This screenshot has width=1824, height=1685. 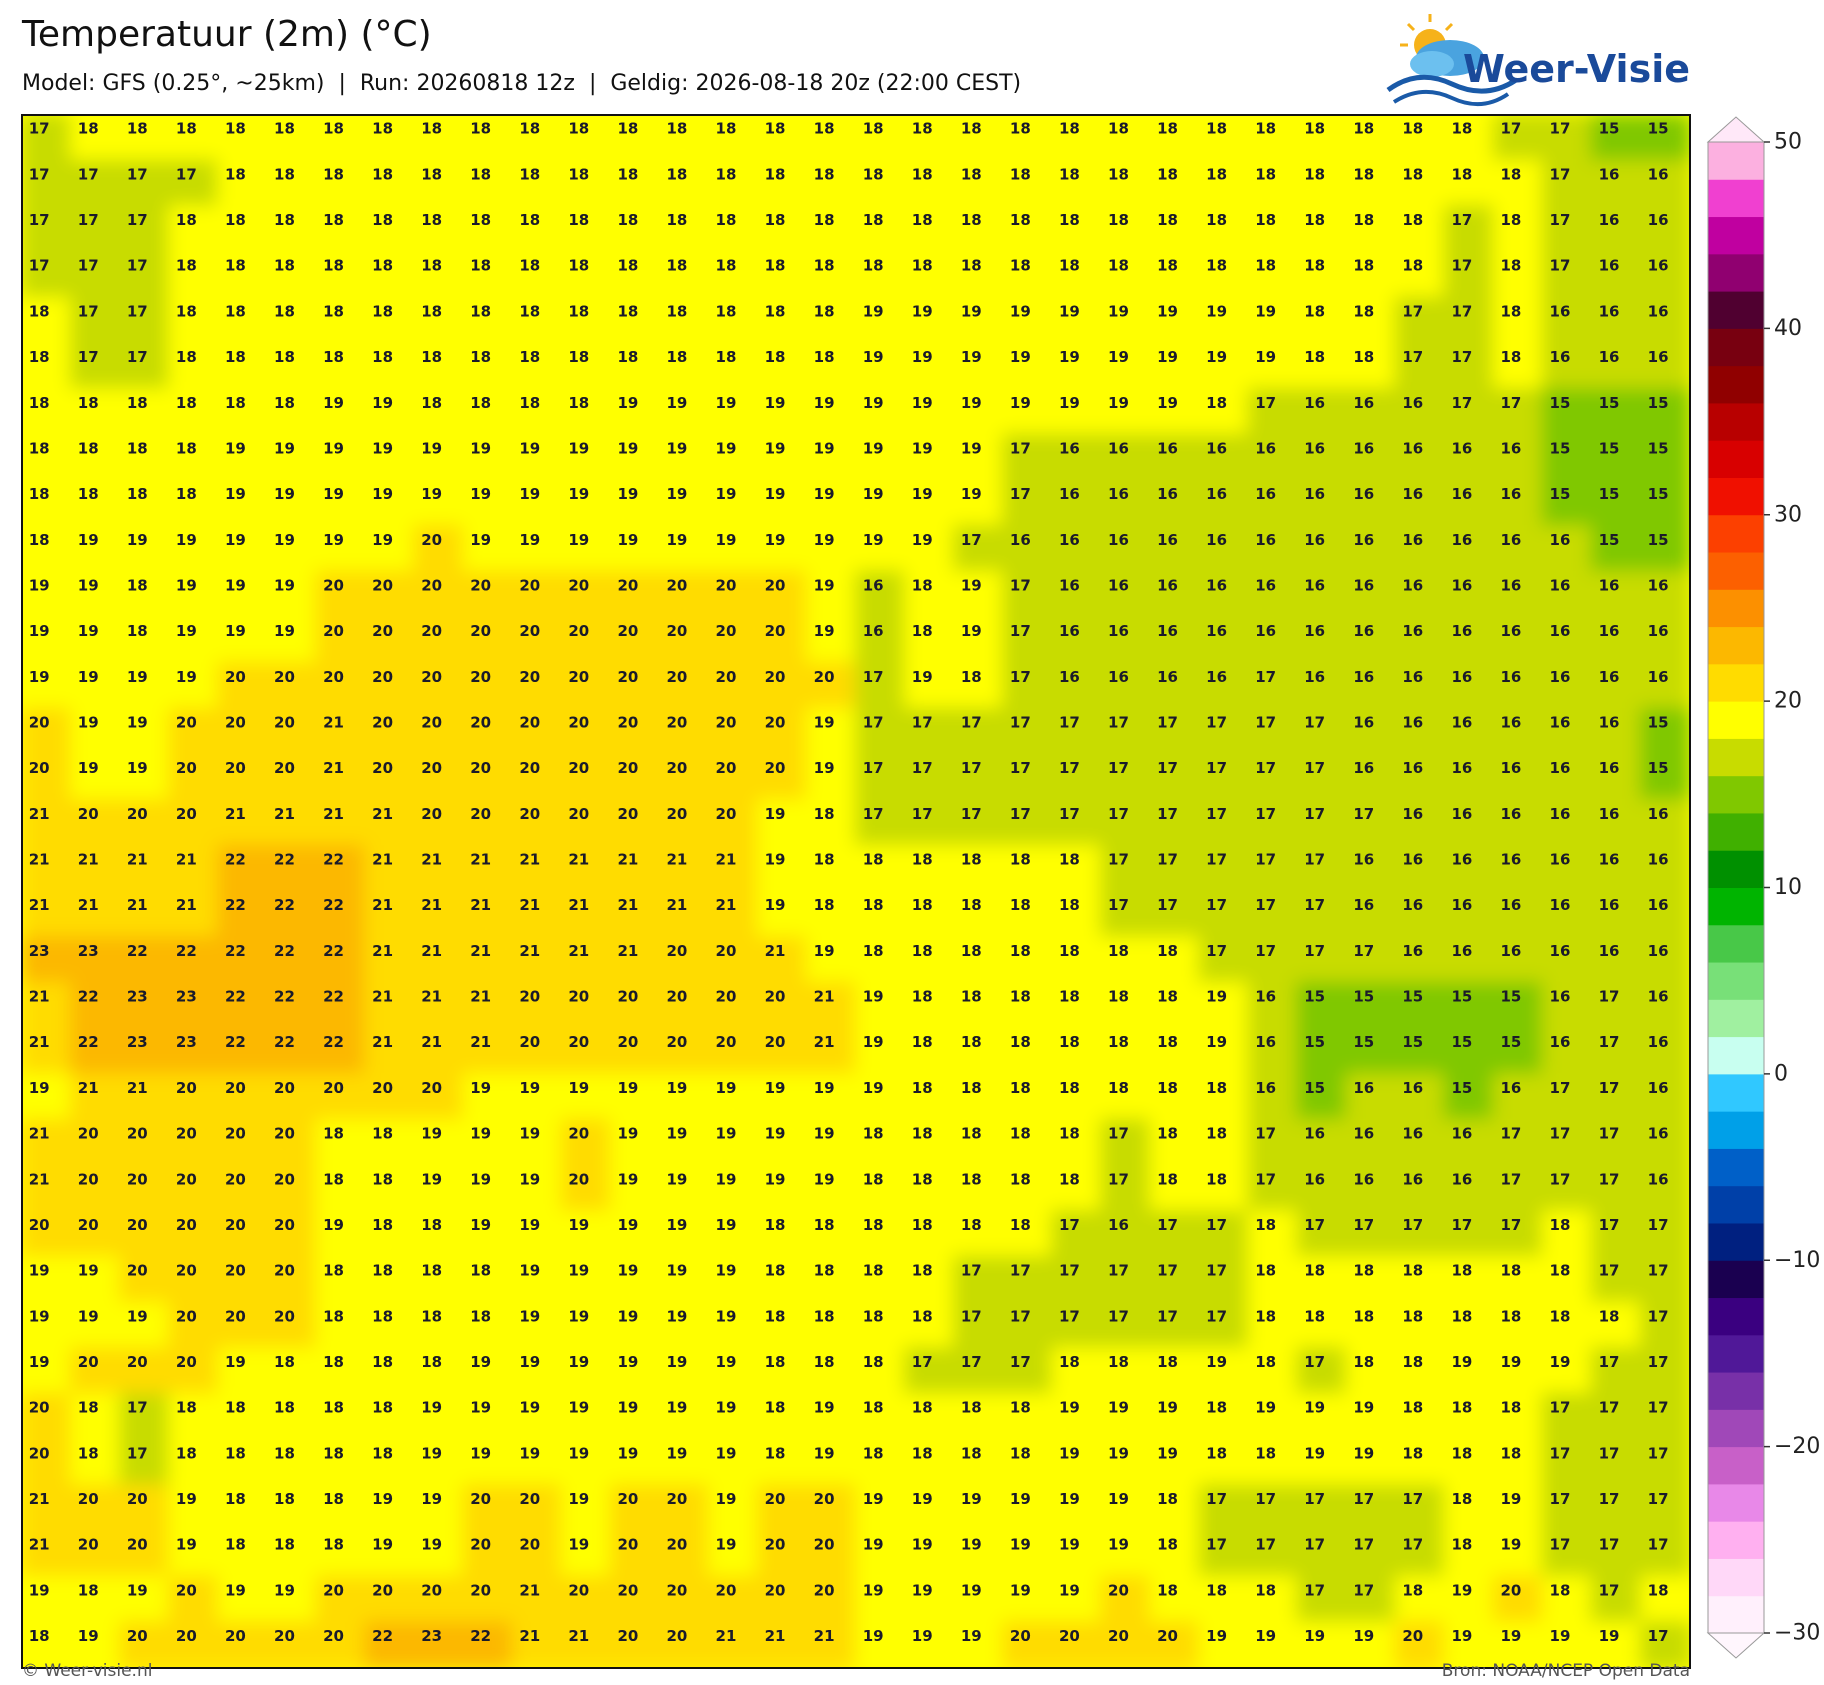 I want to click on colorbar-tick-label: 0, so click(x=1781, y=1073).